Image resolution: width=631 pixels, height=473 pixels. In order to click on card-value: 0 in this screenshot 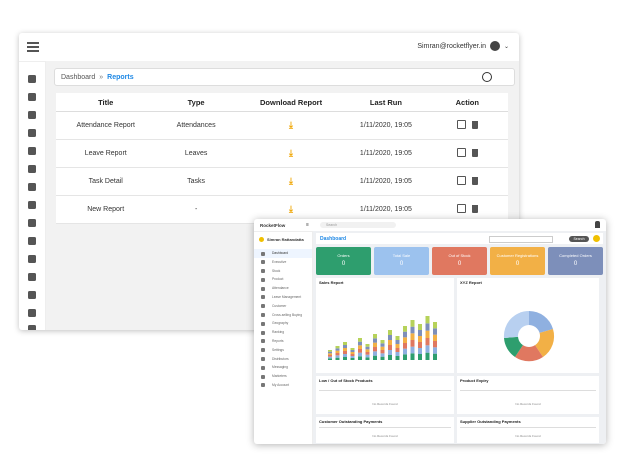, I will do `click(343, 264)`.